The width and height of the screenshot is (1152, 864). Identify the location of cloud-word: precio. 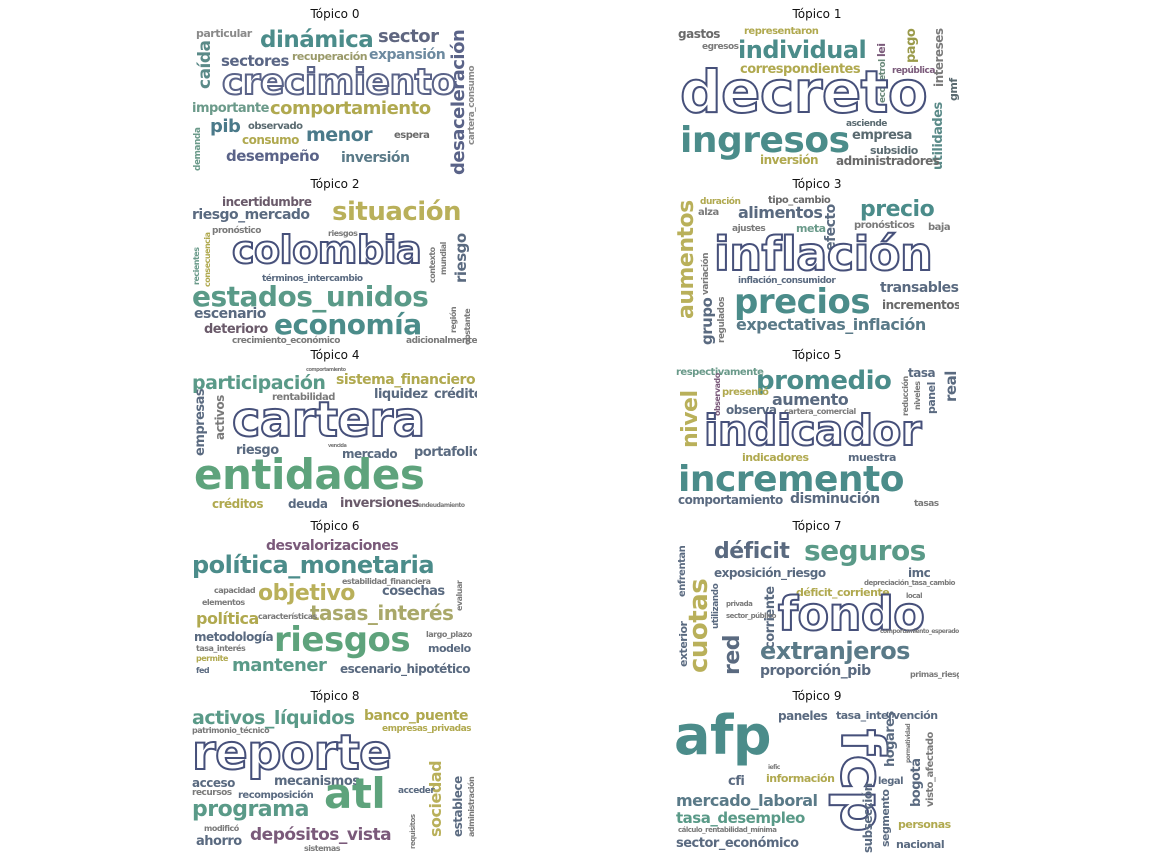
(897, 209).